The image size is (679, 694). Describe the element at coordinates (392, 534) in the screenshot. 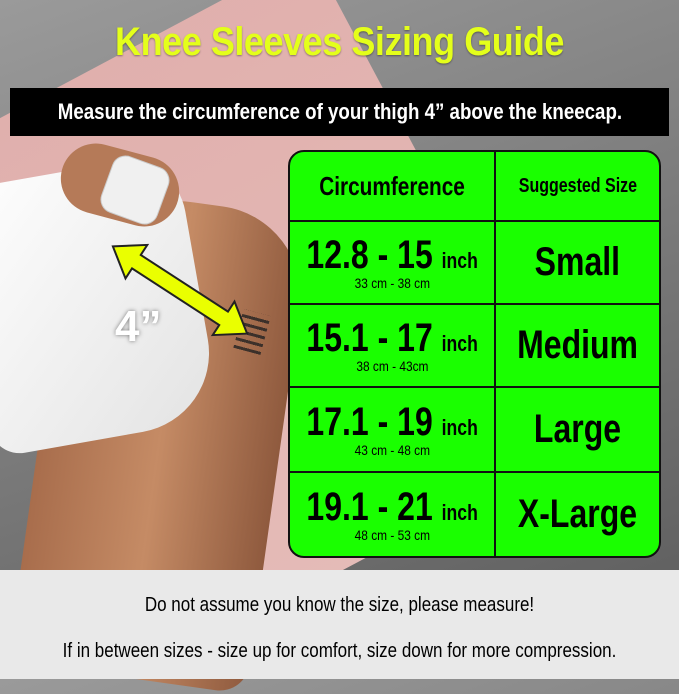

I see `cm-range: 48 cm - 53 cm` at that location.